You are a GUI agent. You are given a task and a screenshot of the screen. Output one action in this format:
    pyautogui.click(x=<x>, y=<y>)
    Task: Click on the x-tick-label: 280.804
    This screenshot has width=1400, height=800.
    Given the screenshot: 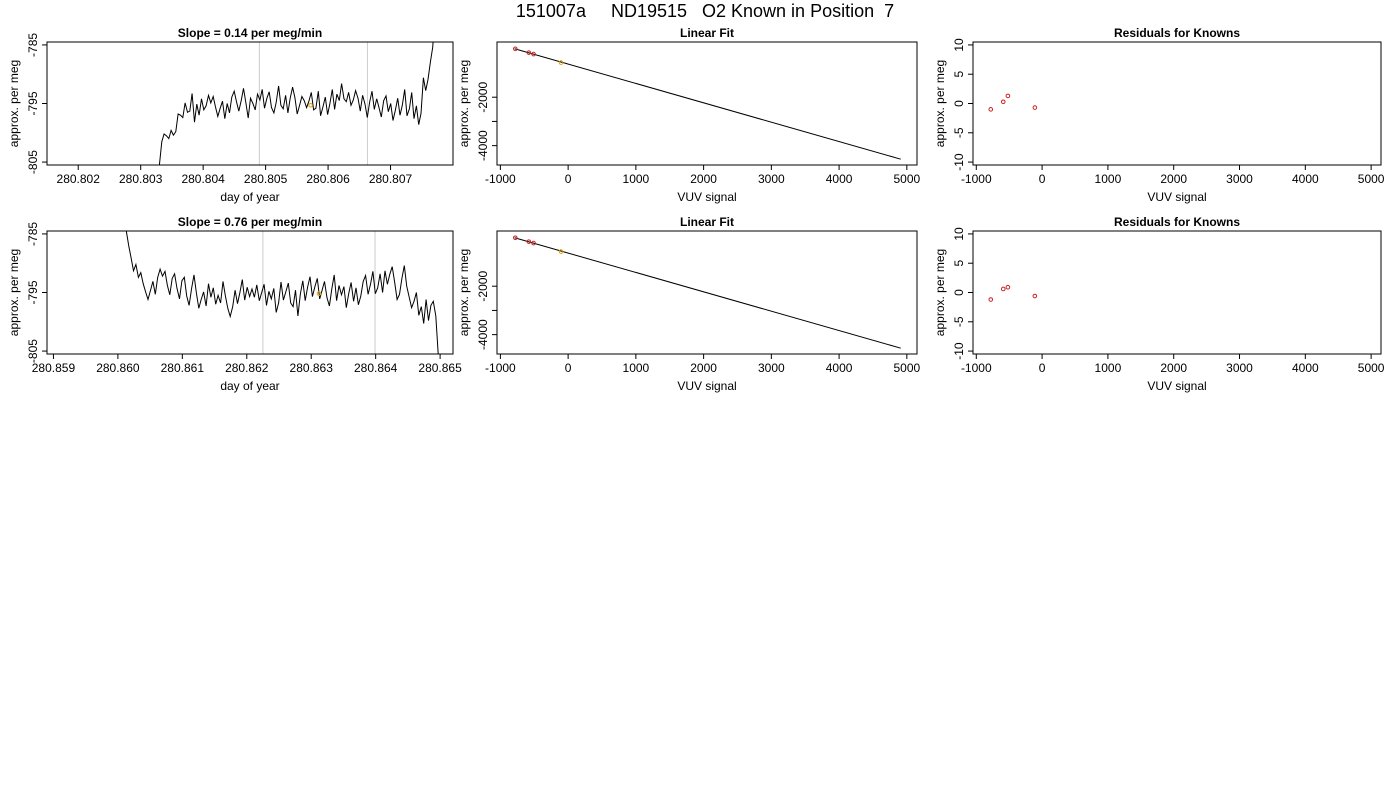 What is the action you would take?
    pyautogui.click(x=203, y=179)
    